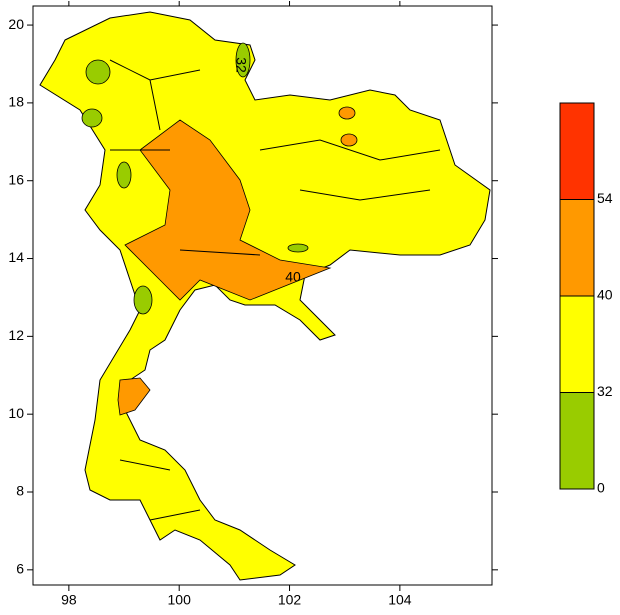 This screenshot has width=620, height=615. Describe the element at coordinates (605, 295) in the screenshot. I see `colorbar-label: 40` at that location.